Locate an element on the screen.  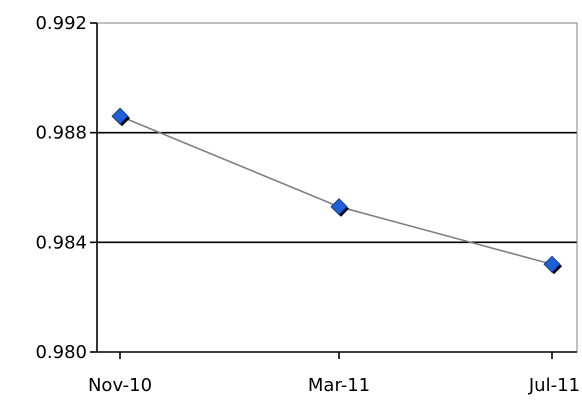
x-tick-labels: Nov-10 Mar-11 Jul-11 is located at coordinates (334, 385).